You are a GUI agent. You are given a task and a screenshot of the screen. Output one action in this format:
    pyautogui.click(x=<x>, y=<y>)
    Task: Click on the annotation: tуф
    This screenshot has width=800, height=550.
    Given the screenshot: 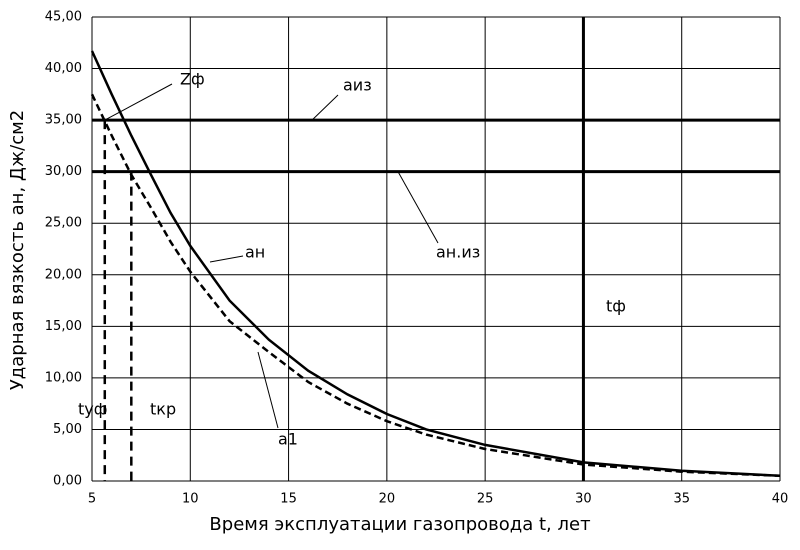 What is the action you would take?
    pyautogui.click(x=92, y=409)
    